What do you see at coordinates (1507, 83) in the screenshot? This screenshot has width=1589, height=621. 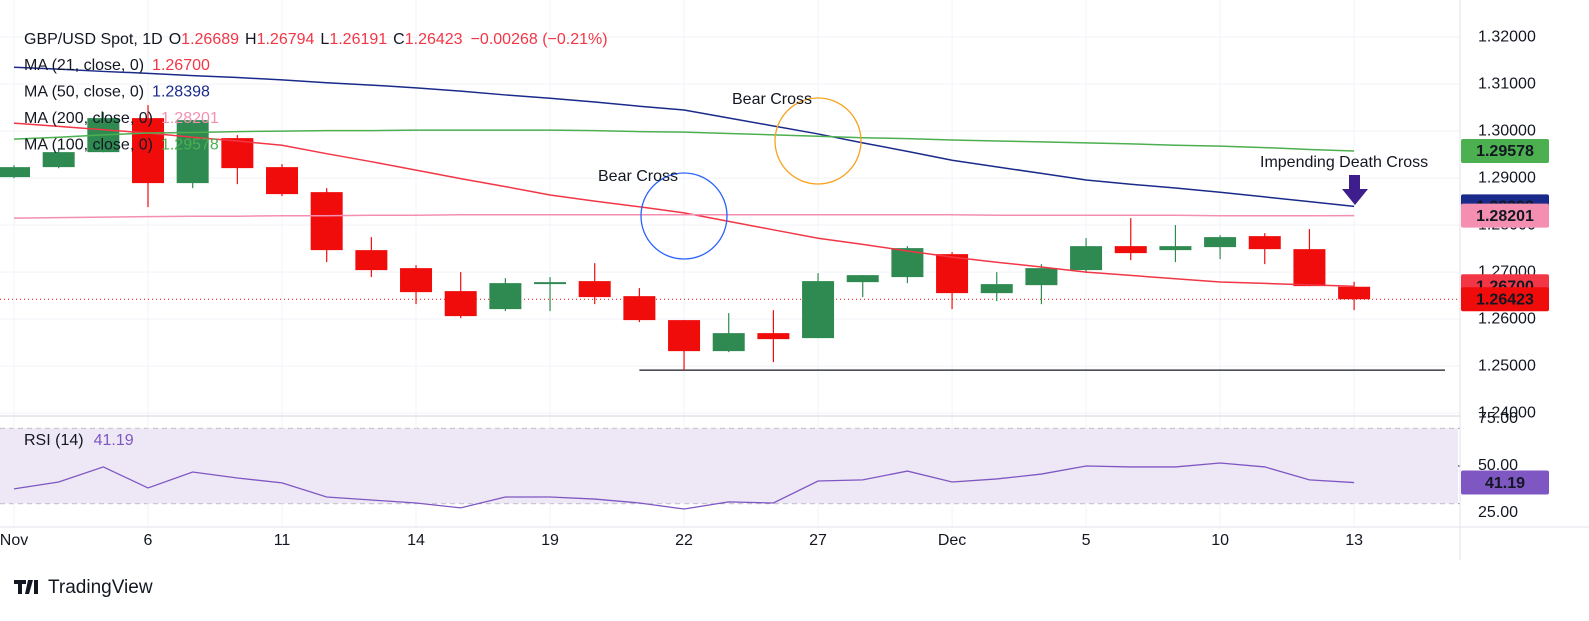 I see `y-tick-label: 1.31000` at bounding box center [1507, 83].